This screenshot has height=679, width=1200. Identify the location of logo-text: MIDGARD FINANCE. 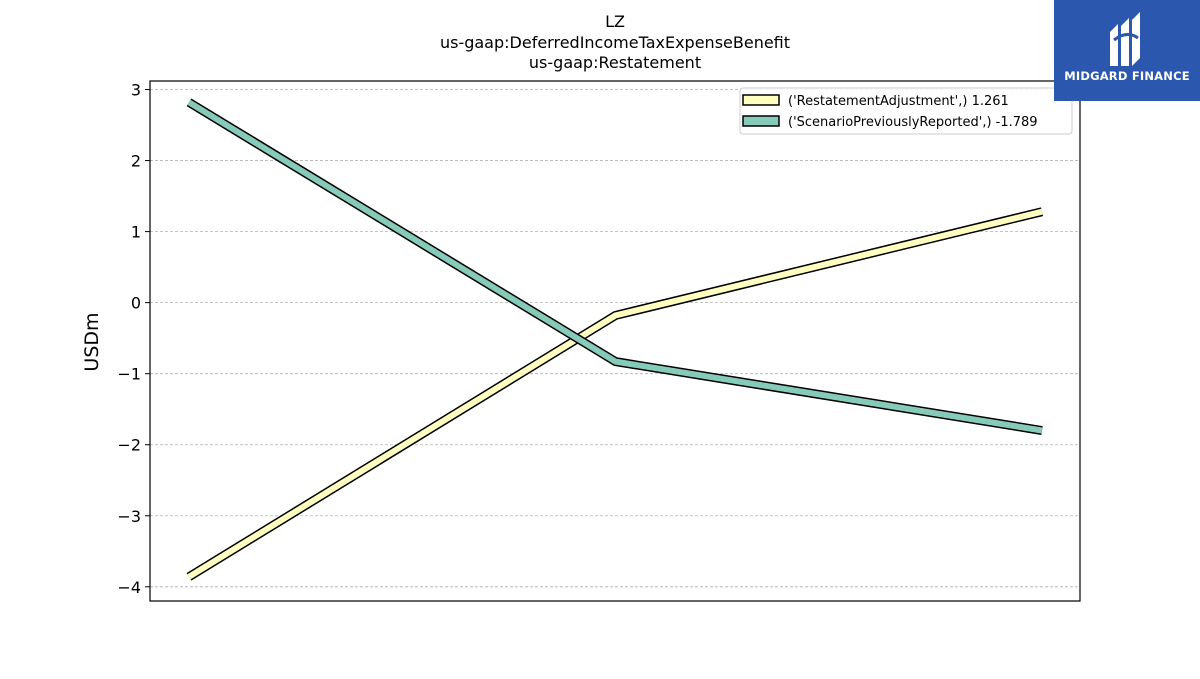
(1127, 76).